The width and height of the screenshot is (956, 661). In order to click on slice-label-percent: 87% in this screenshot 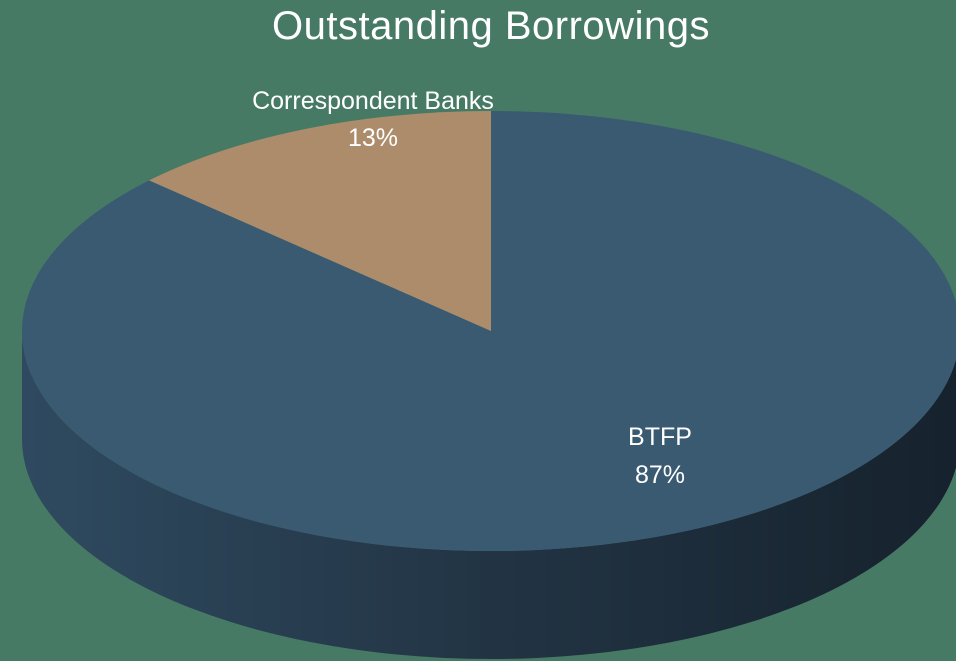, I will do `click(660, 475)`.